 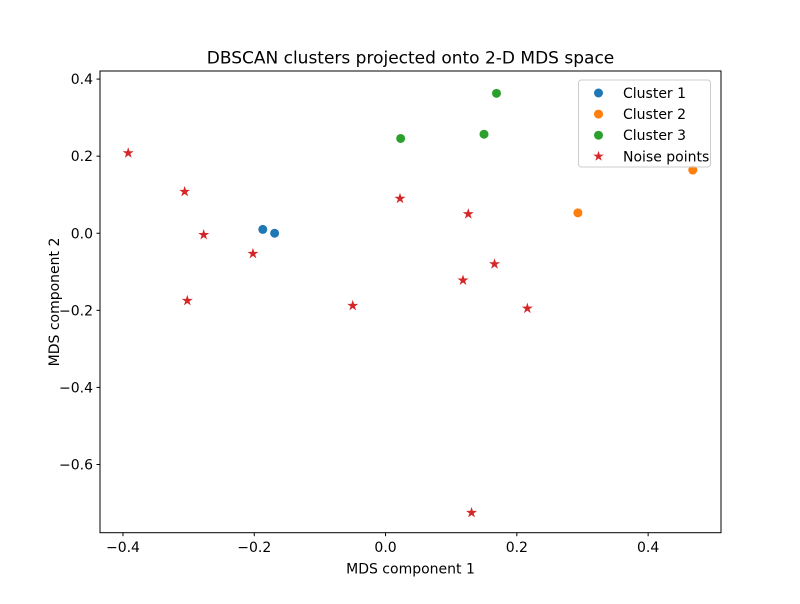 What do you see at coordinates (644, 123) in the screenshot?
I see `legend-box` at bounding box center [644, 123].